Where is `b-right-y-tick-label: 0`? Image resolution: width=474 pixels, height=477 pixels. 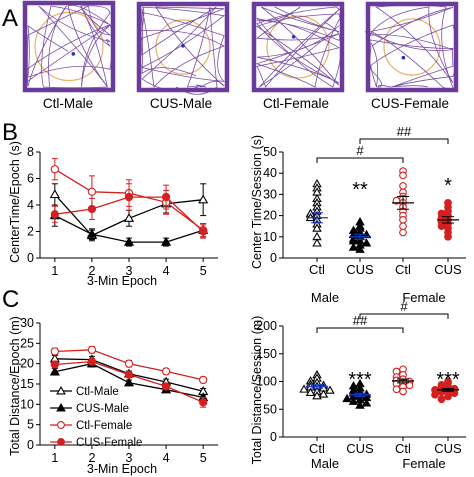 b-right-y-tick-label: 0 is located at coordinates (273, 258).